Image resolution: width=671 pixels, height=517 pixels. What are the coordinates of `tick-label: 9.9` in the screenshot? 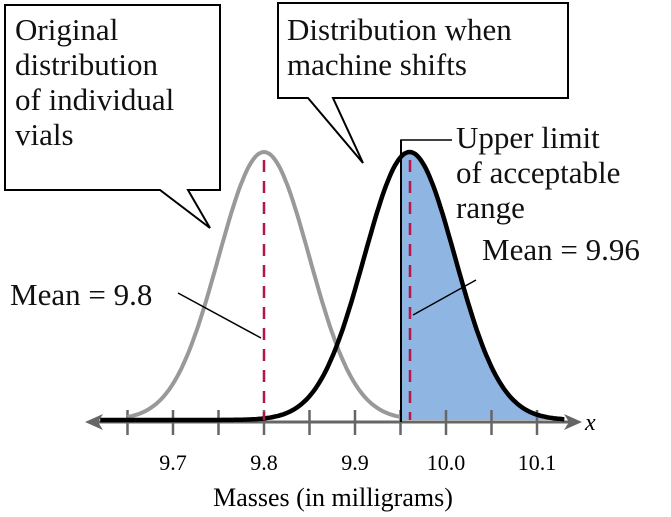 It's located at (355, 462).